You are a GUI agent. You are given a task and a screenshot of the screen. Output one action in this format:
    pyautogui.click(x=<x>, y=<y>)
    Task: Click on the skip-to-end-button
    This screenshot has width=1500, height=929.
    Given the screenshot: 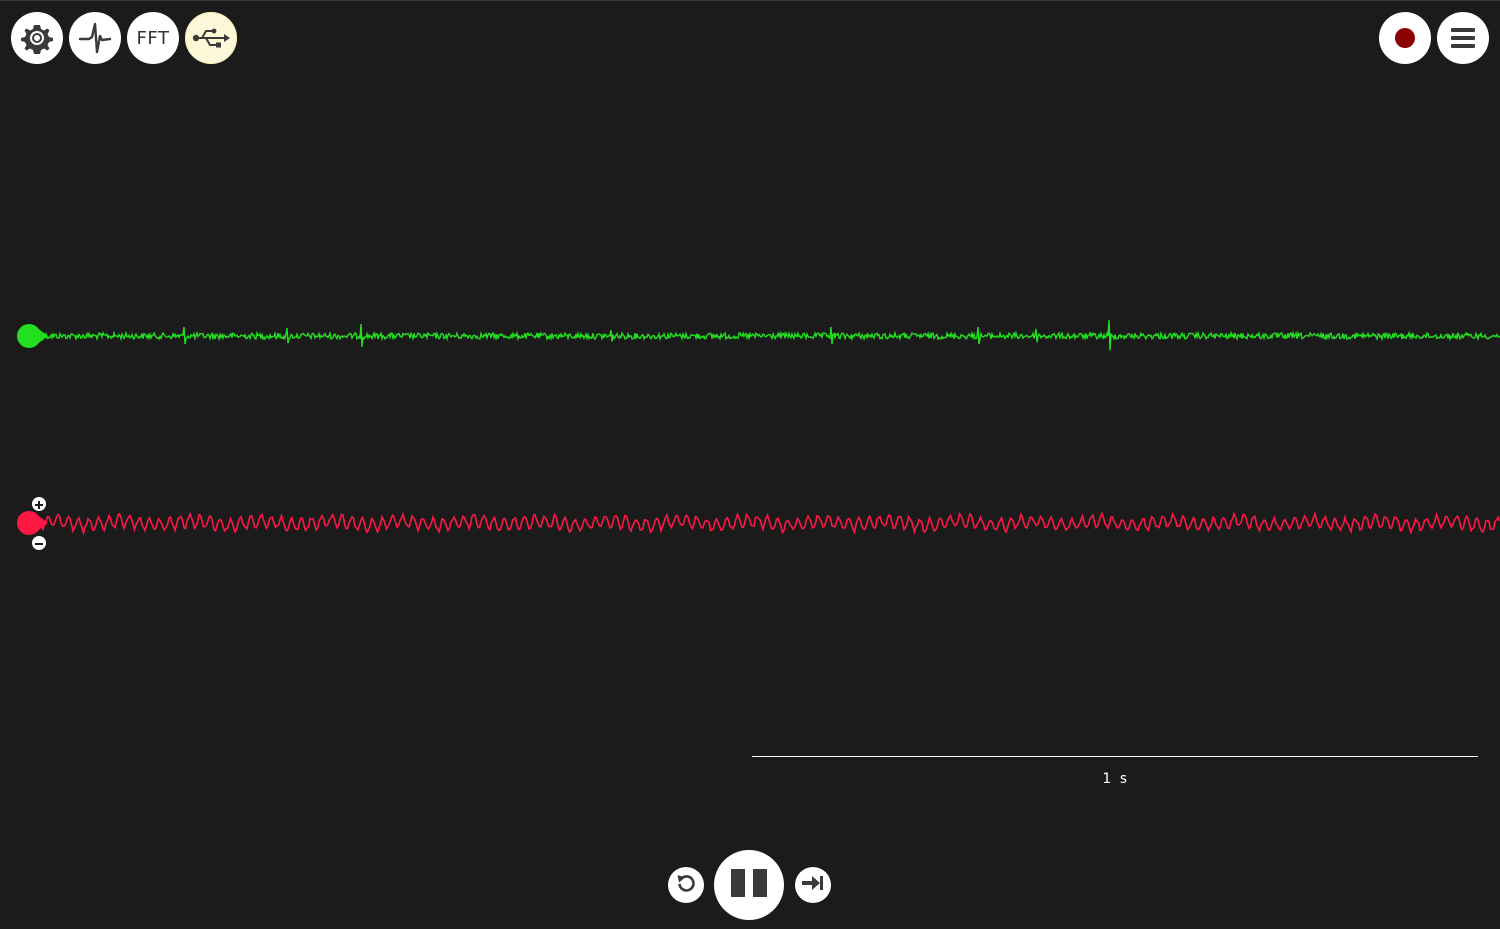 What is the action you would take?
    pyautogui.click(x=813, y=885)
    